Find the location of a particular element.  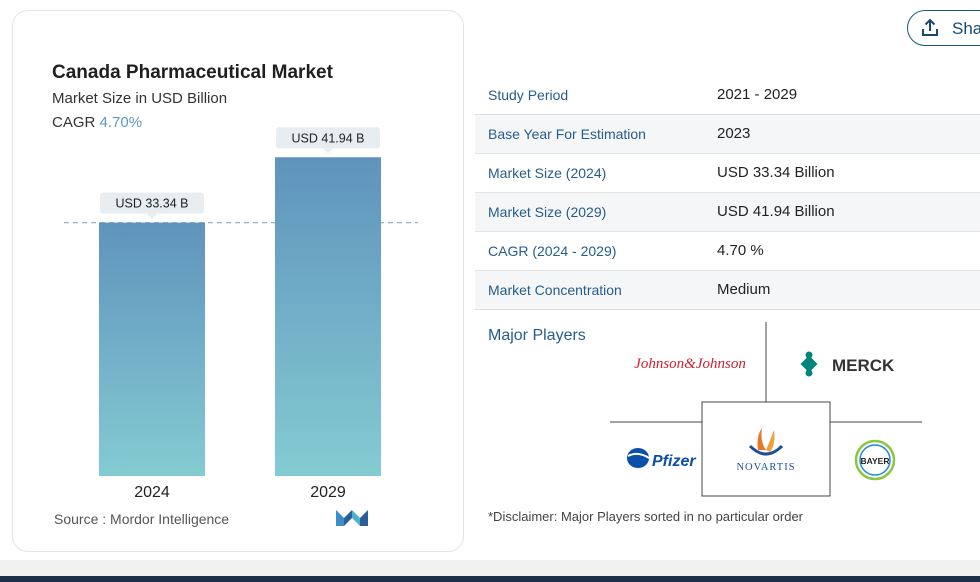

share-button: Share is located at coordinates (943, 28).